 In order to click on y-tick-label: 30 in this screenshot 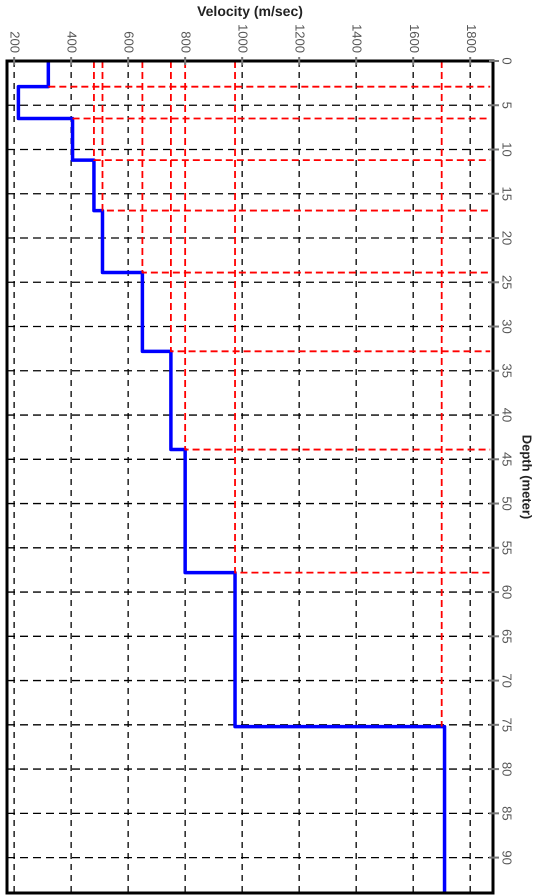, I will do `click(507, 326)`.